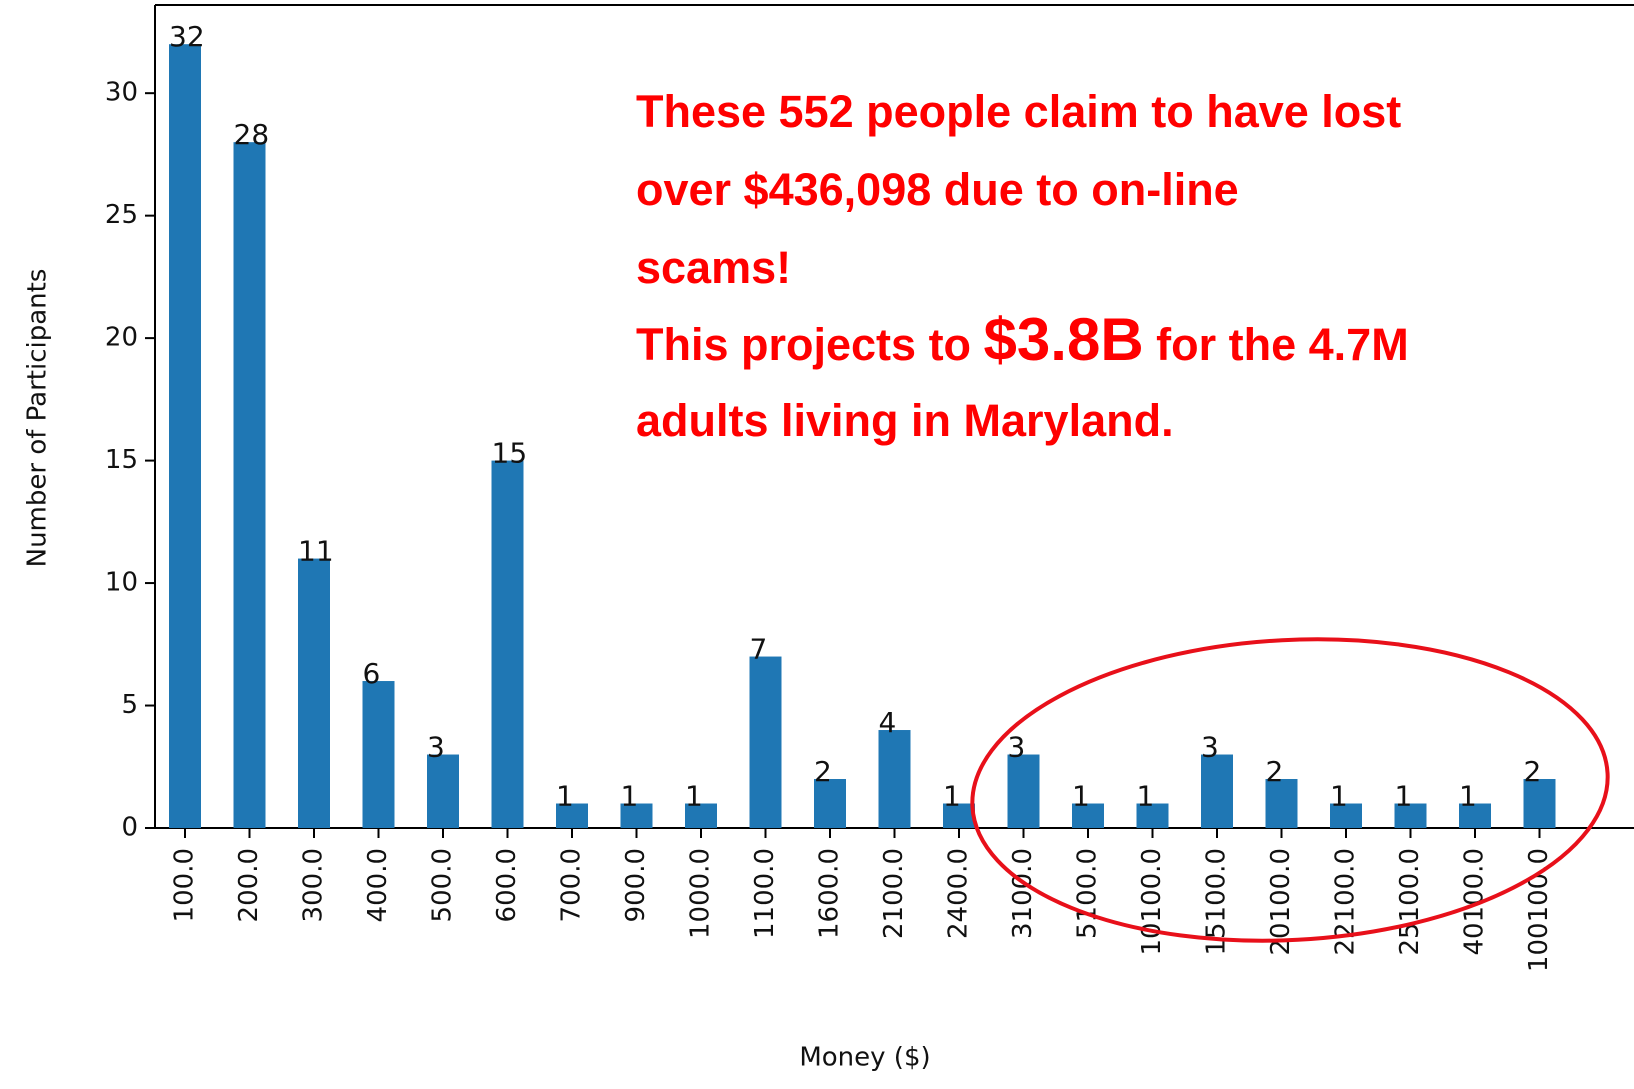 This screenshot has height=1089, width=1634. I want to click on annotation: for the 4.7M, so click(1276, 344).